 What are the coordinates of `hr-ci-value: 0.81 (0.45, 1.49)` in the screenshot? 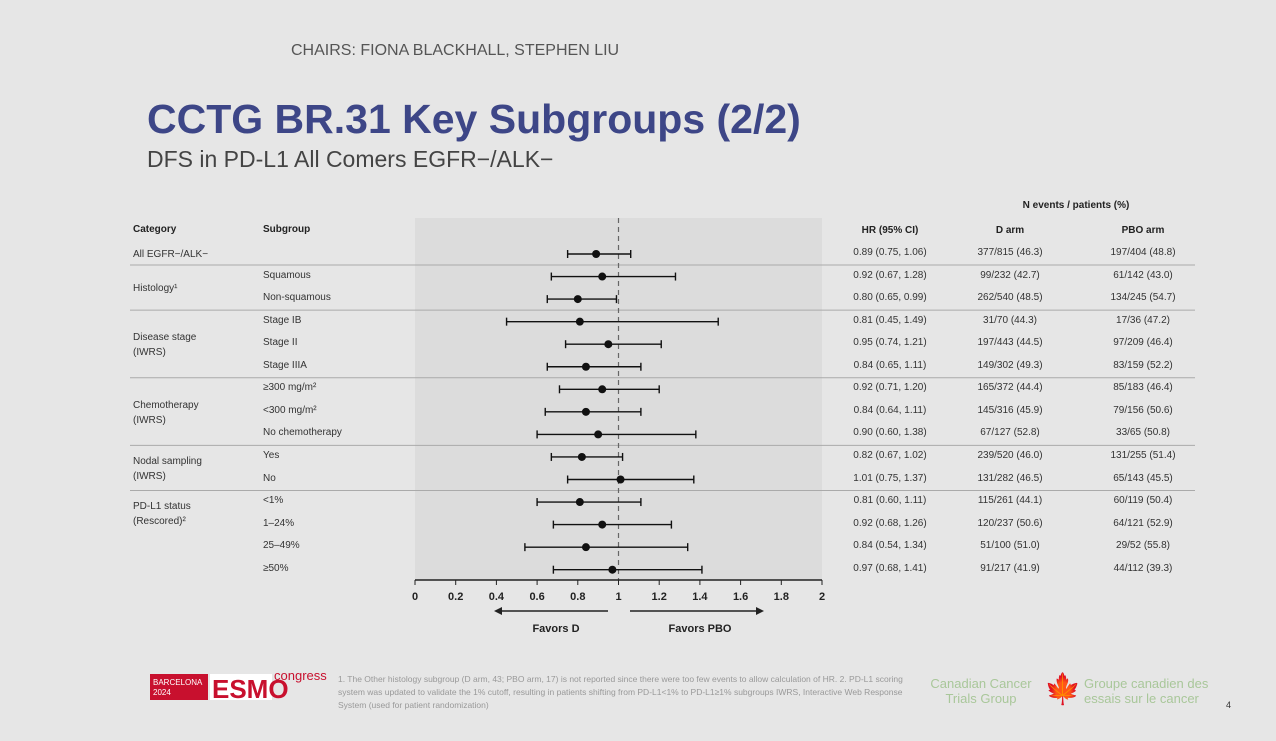 It's located at (890, 320).